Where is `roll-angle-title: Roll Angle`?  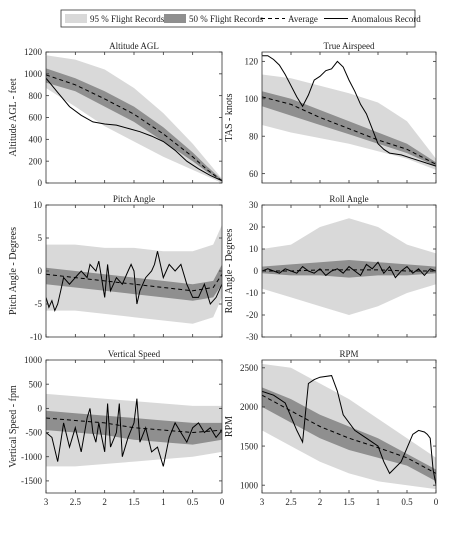
roll-angle-title: Roll Angle is located at coordinates (348, 199).